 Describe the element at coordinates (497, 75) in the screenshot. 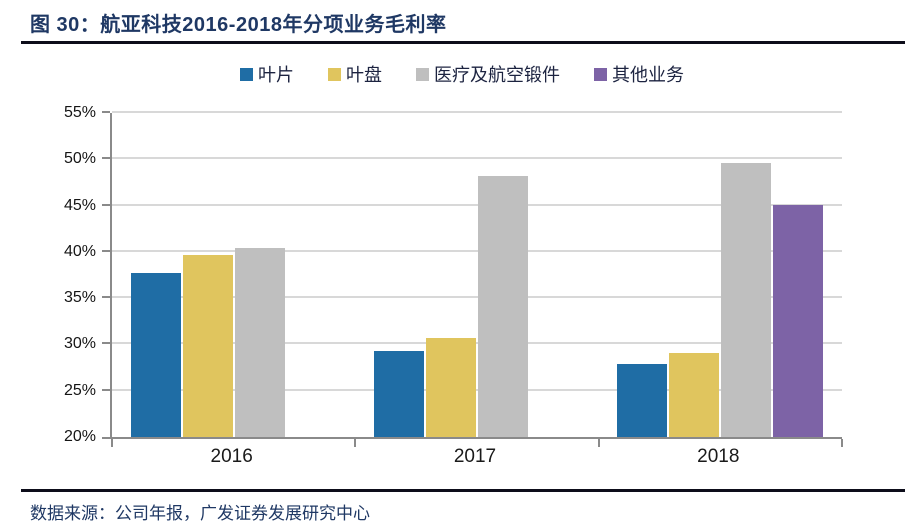

I see `legend-label: 医疗及航空锻件` at that location.